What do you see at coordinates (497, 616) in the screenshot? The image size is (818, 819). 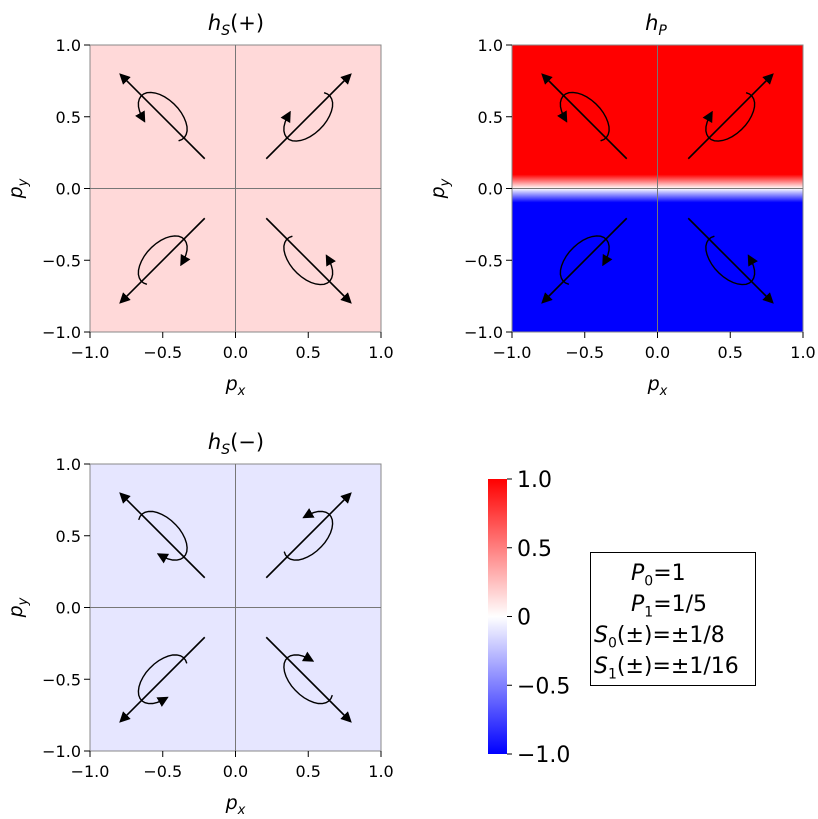 I see `colorbar-gradient` at bounding box center [497, 616].